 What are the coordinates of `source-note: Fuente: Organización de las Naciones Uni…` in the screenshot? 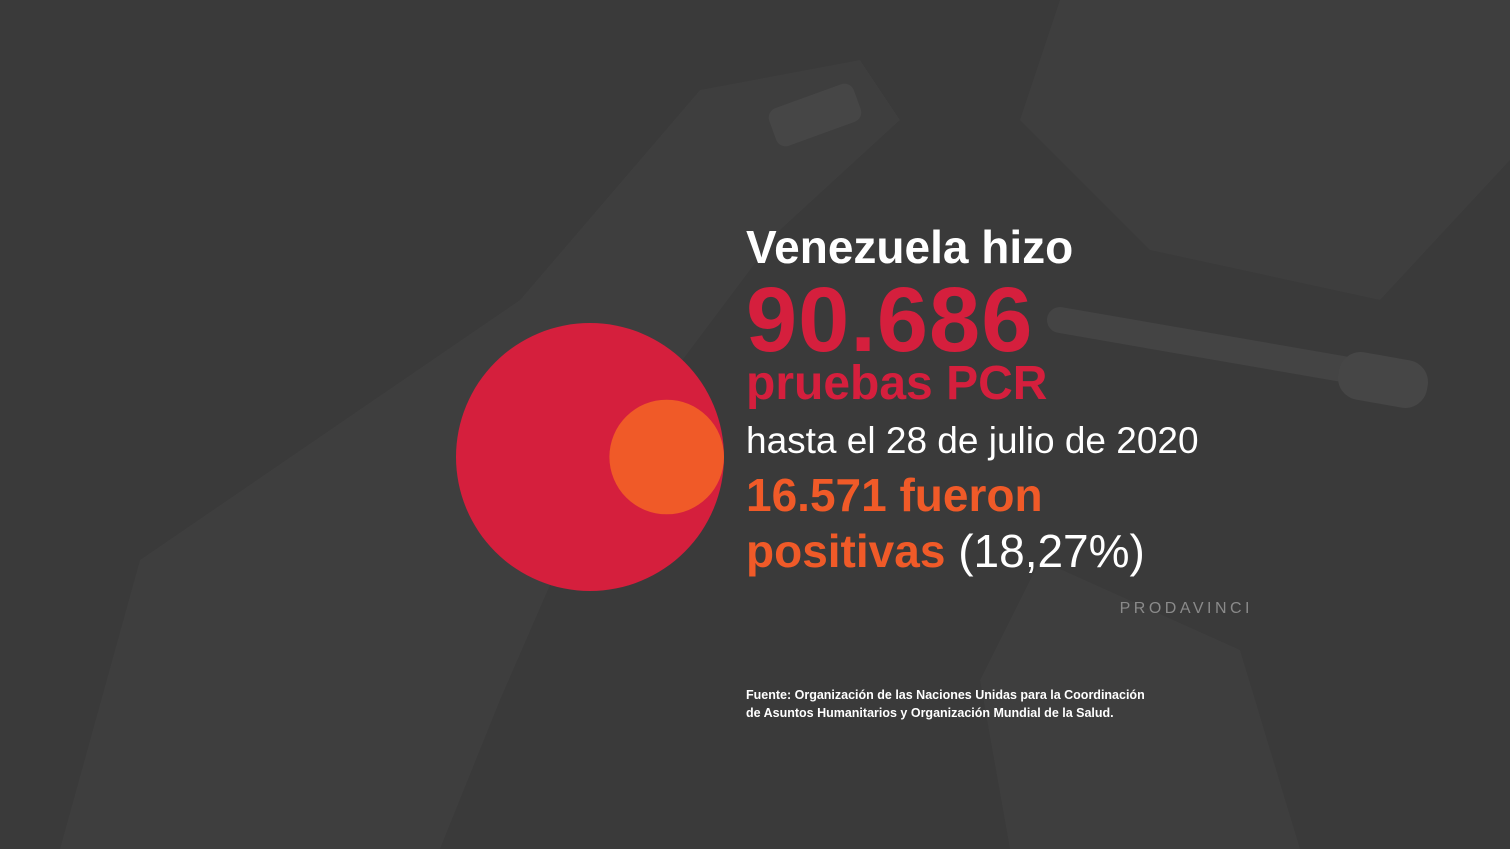 It's located at (981, 704).